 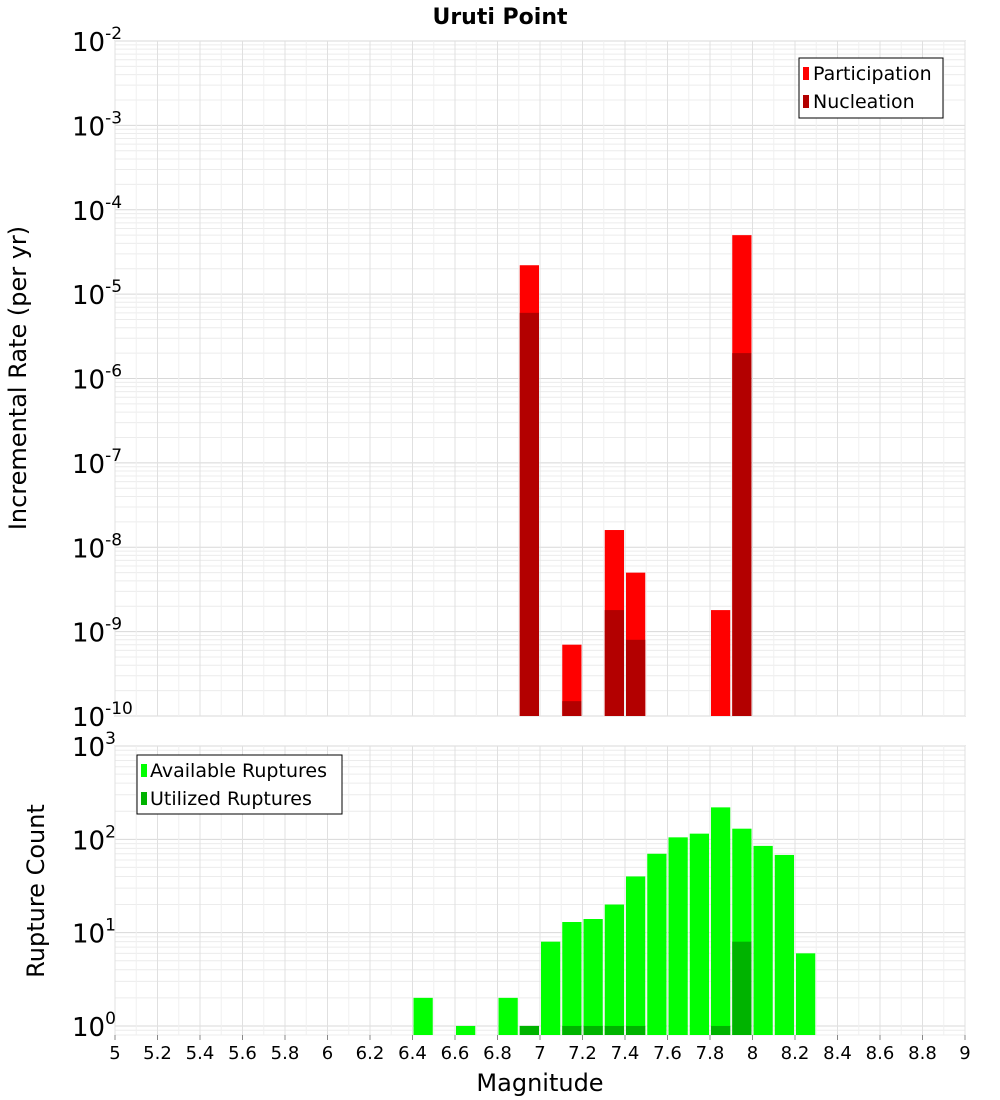 I want to click on top-y-tick-label: 10⁻⁷, so click(x=97, y=463).